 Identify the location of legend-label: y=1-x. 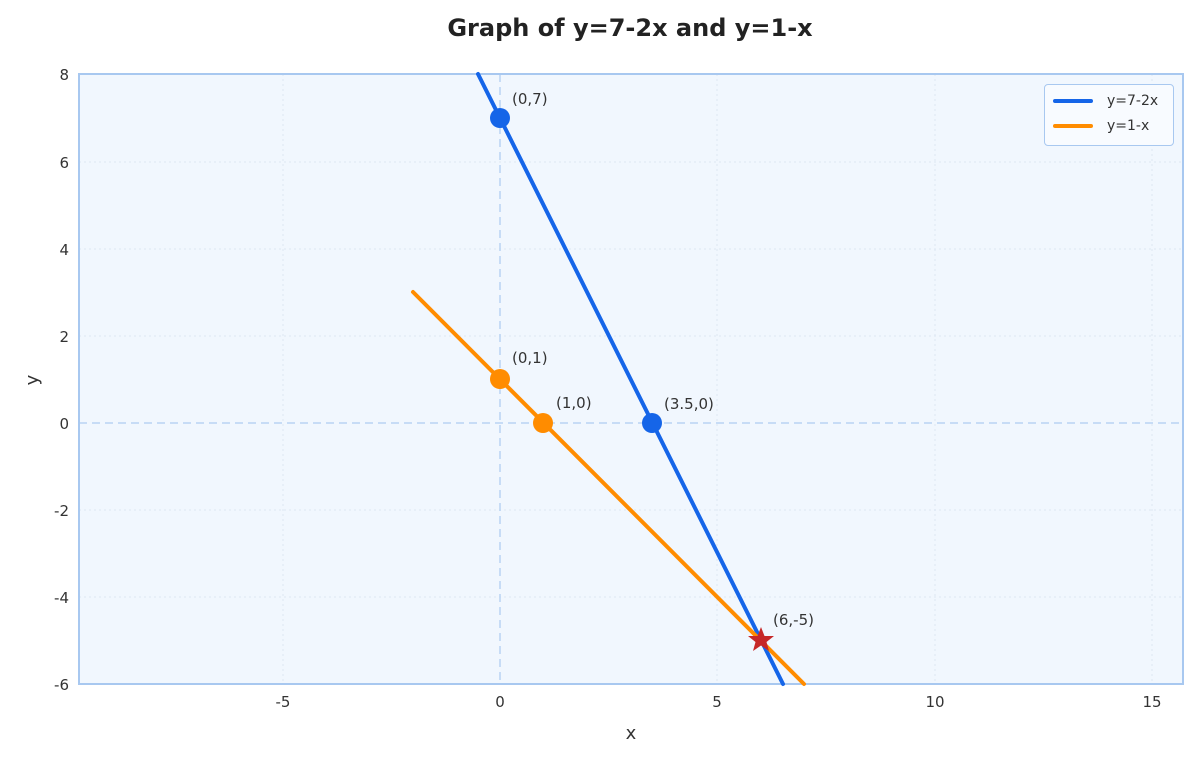
(1128, 126).